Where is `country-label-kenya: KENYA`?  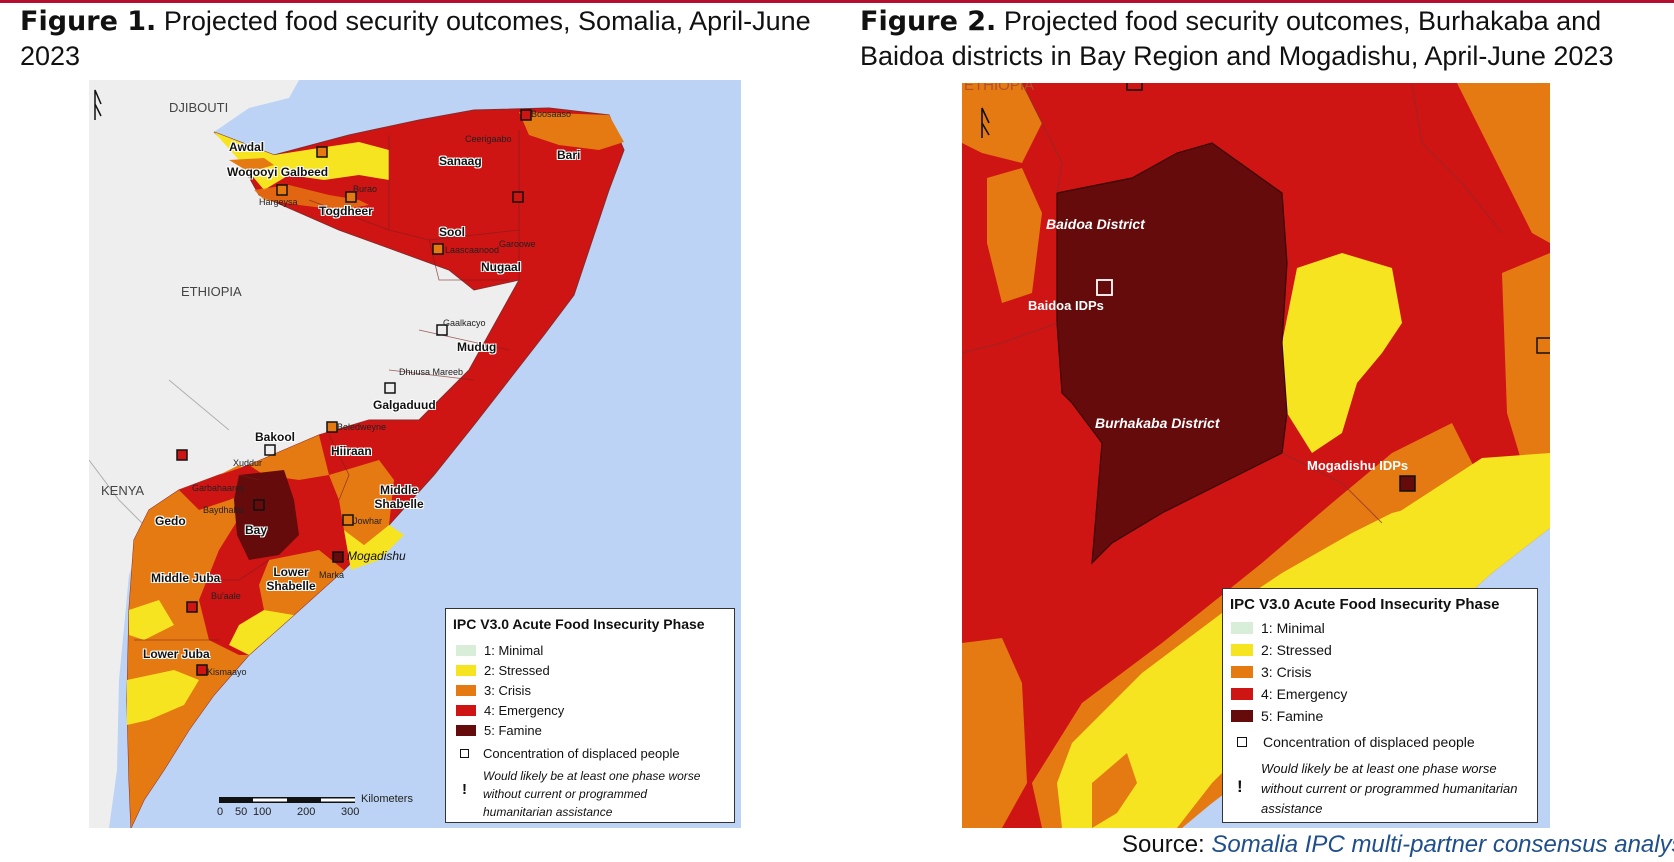 country-label-kenya: KENYA is located at coordinates (123, 490).